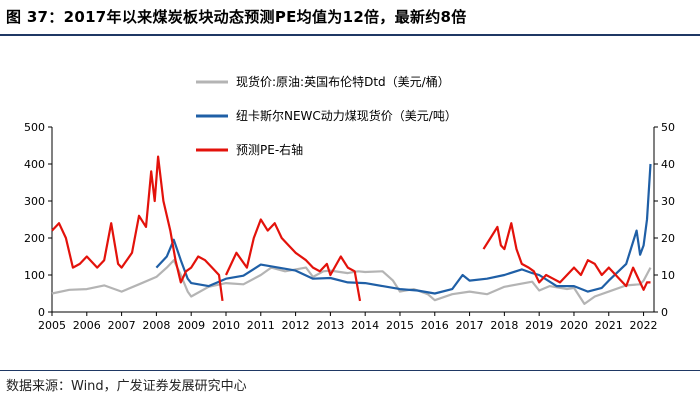 This screenshot has width=700, height=403. I want to click on right-tick-label: 0, so click(664, 312).